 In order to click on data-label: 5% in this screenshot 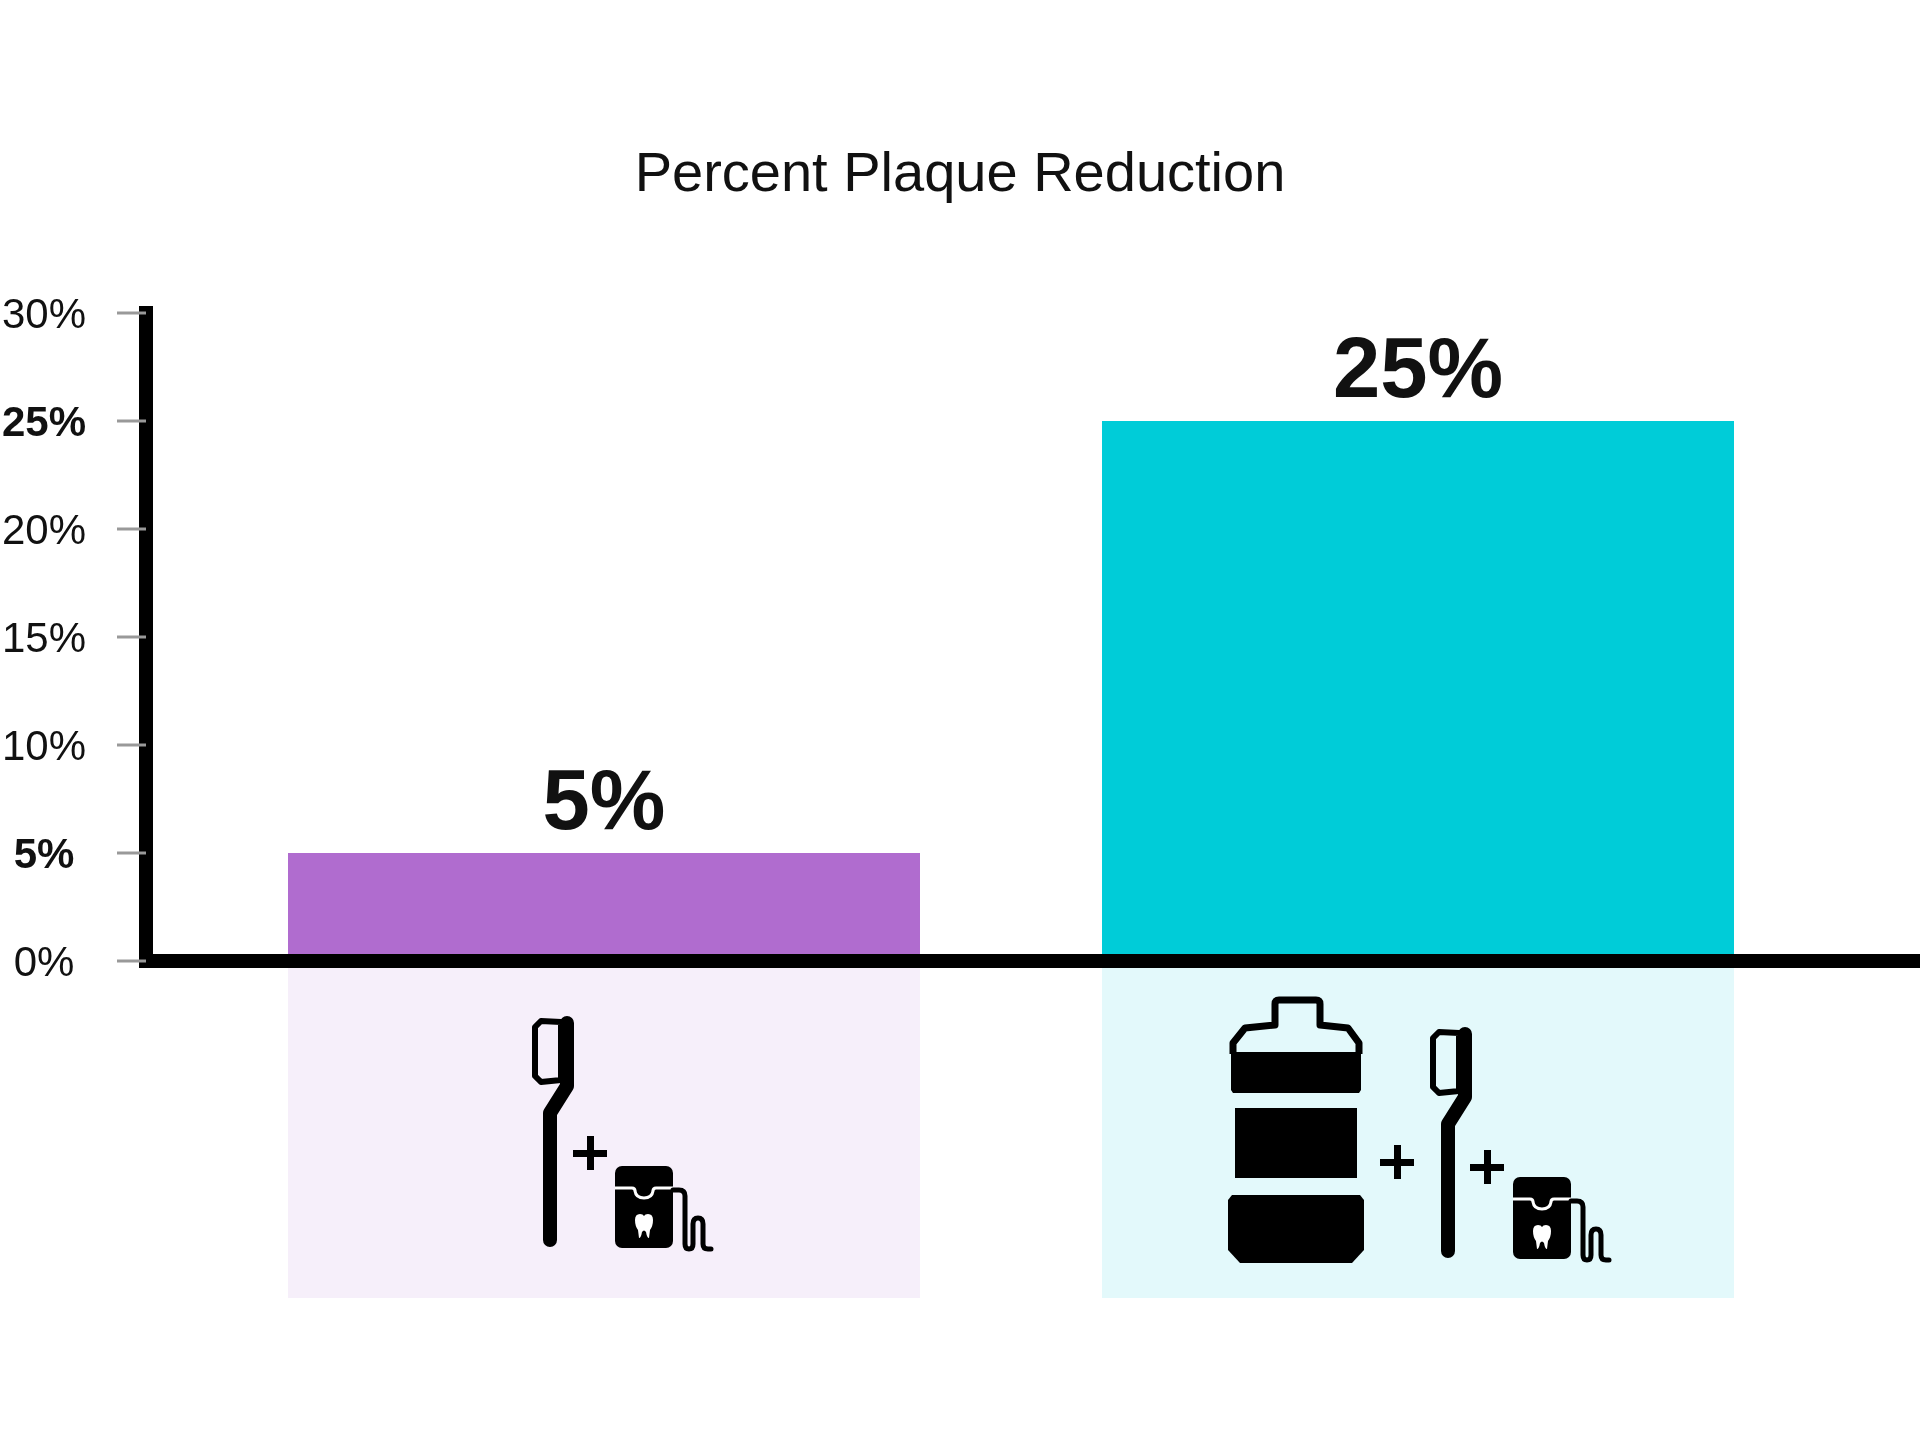, I will do `click(604, 799)`.